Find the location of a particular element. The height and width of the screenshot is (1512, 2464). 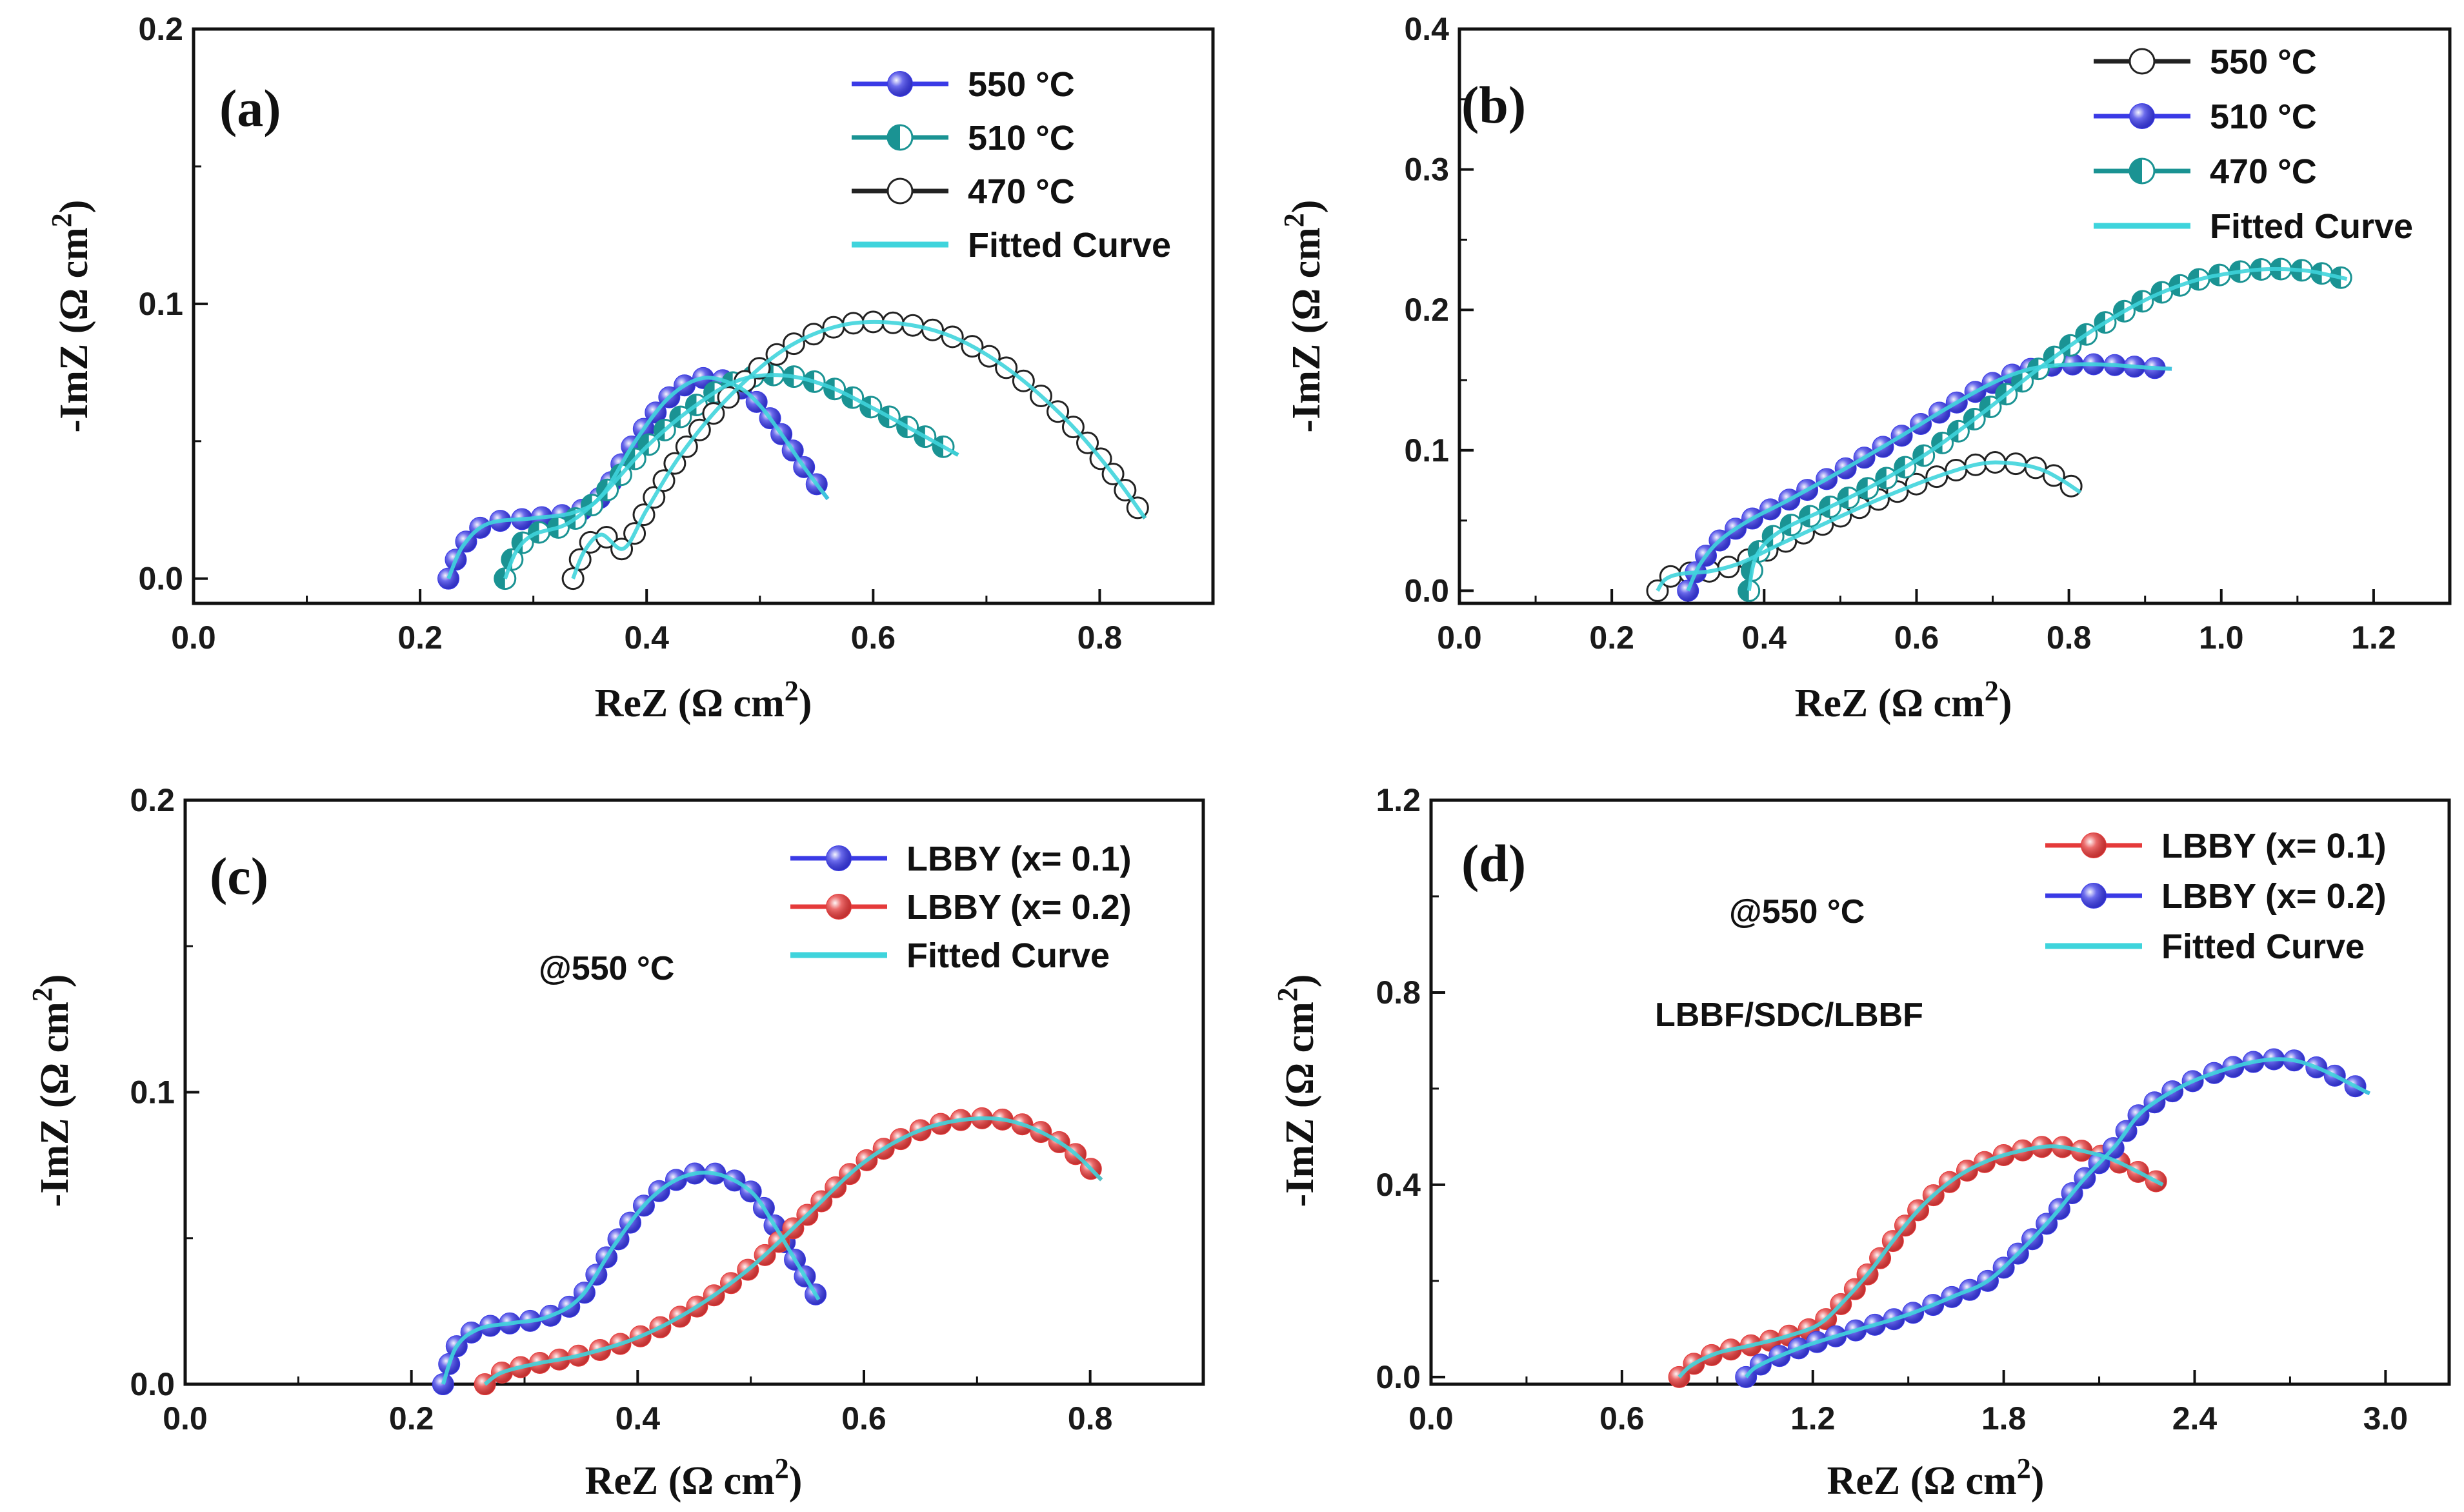

legend: LBBY (x= 0.1) LBBY (x= 0.2) Fitted Curve is located at coordinates (961, 907).